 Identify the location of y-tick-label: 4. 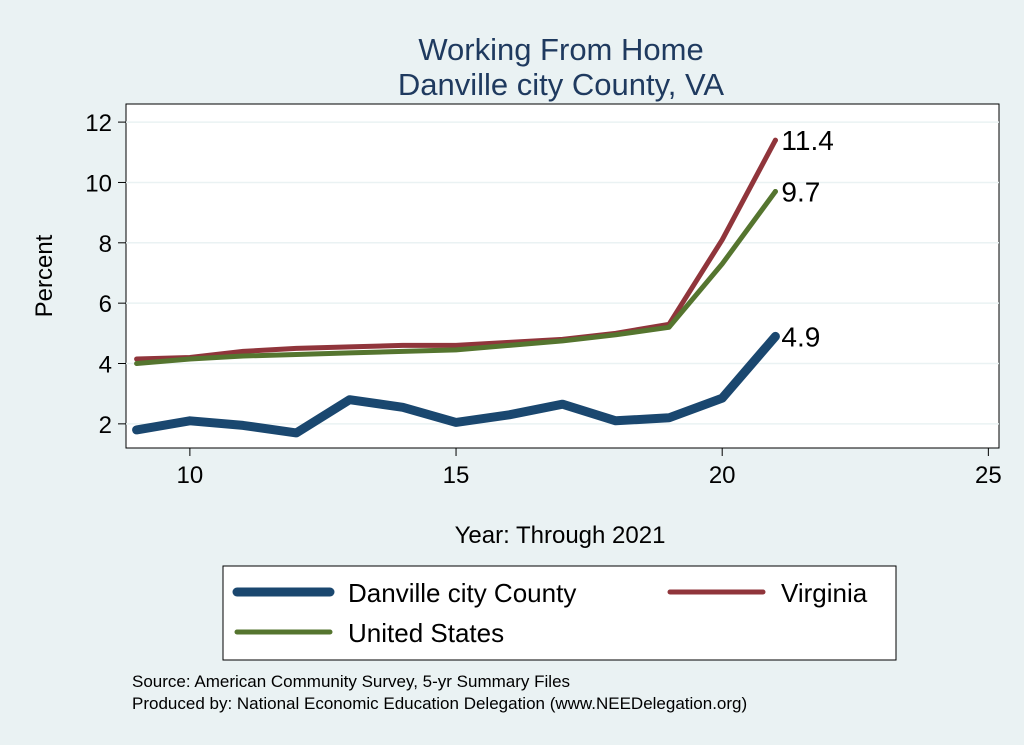
(105, 365).